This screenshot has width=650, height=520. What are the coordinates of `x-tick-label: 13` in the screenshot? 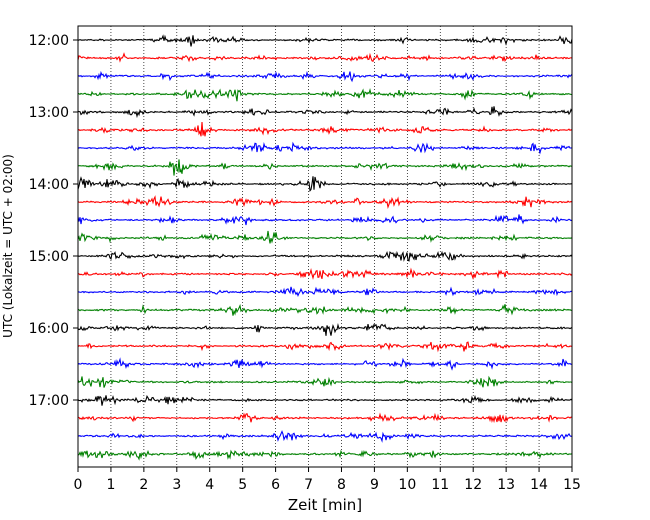 It's located at (506, 485).